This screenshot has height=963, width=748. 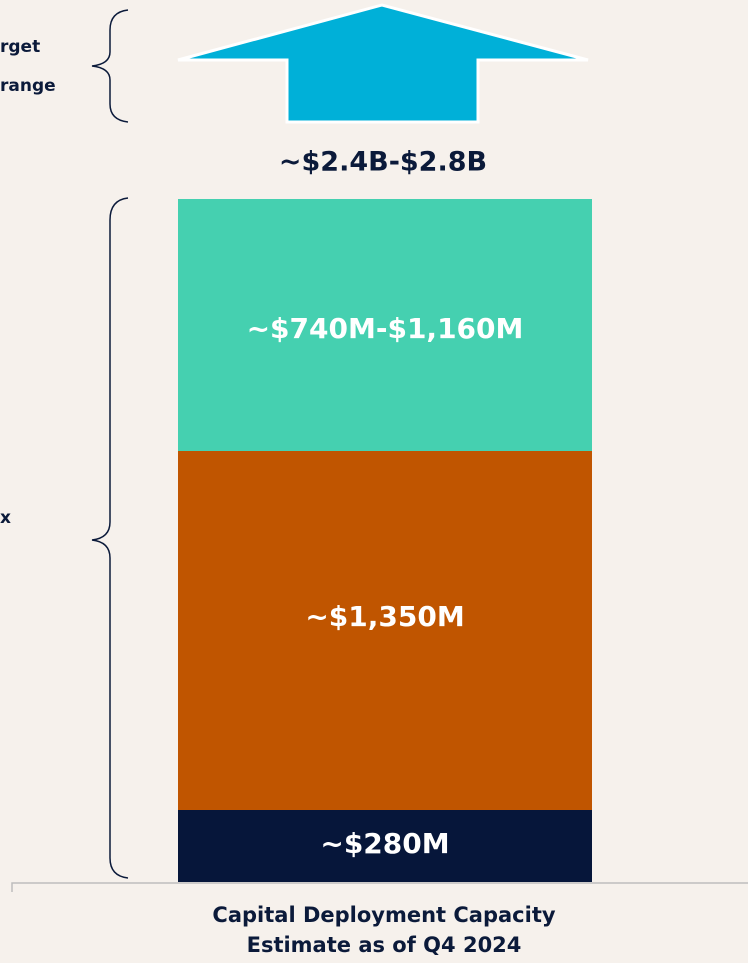 What do you see at coordinates (384, 945) in the screenshot?
I see `caption: Estimate as of Q4 2024` at bounding box center [384, 945].